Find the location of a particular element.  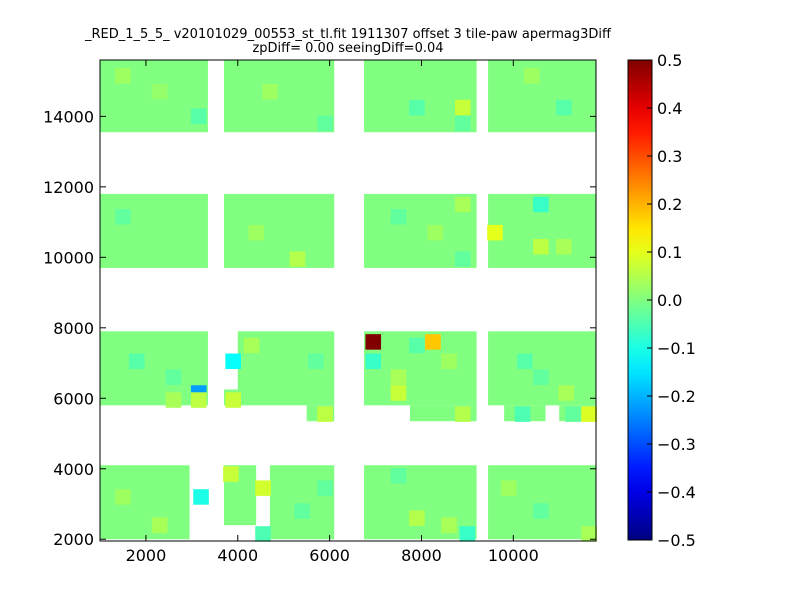

colorbar-ticks: 0.5 0.4 0.3 0.2 0.1 0.0 −0.1 −0.2 −0.3 −0.4 −0.5 is located at coordinates (671, 300).